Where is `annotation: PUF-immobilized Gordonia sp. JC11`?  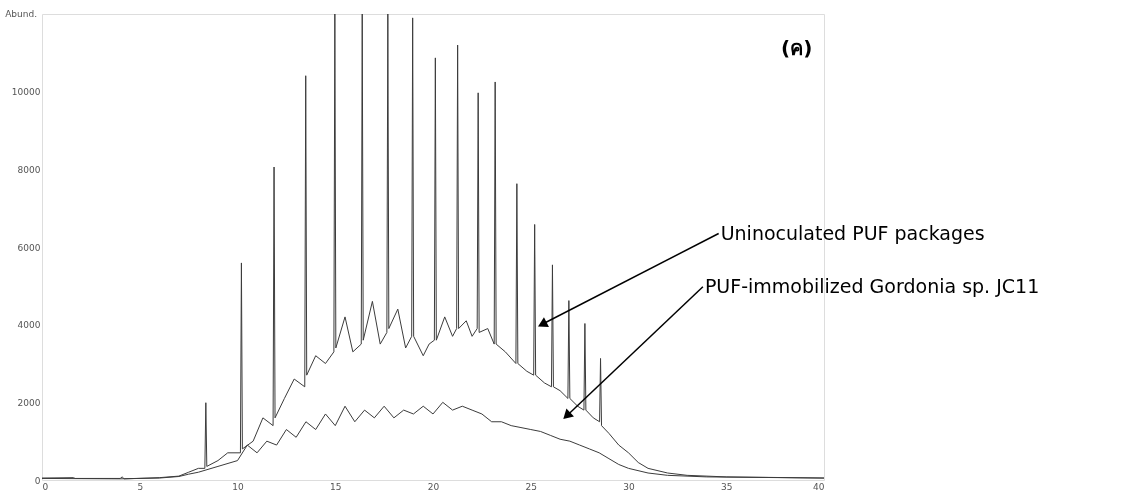
annotation: PUF-immobilized Gordonia sp. JC11 is located at coordinates (872, 285).